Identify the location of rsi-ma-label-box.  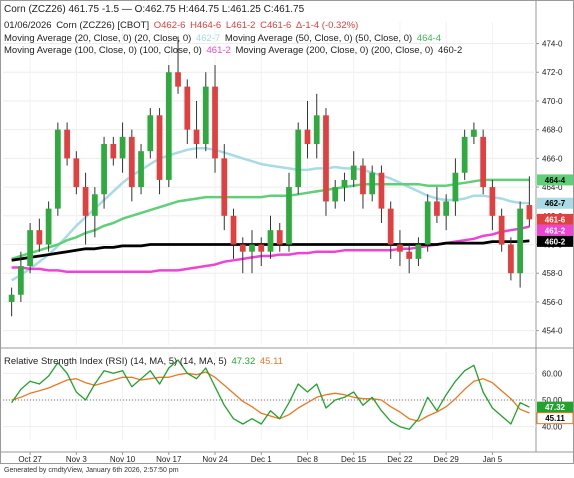
(555, 418).